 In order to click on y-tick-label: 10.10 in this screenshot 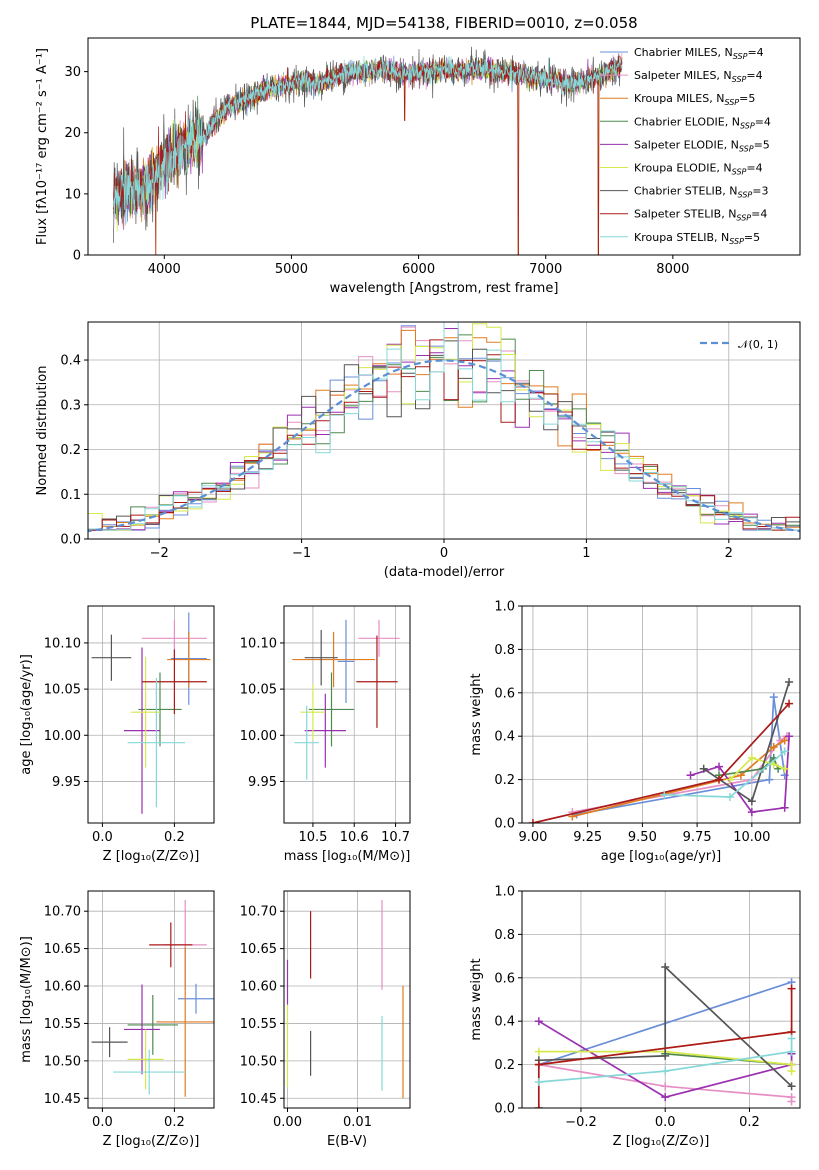, I will do `click(62, 643)`.